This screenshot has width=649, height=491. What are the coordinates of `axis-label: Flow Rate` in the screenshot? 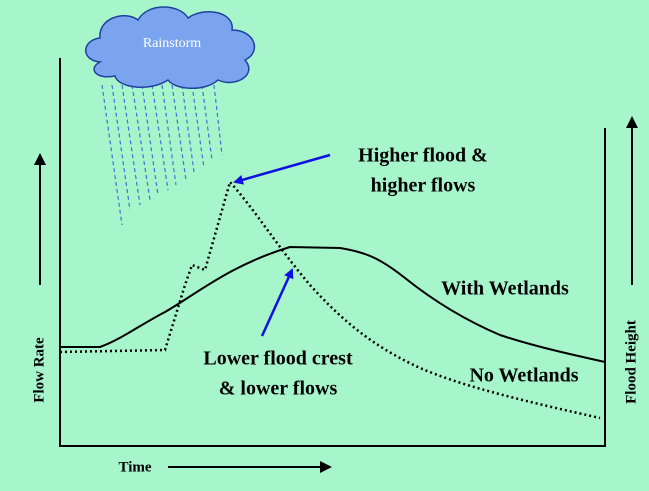 It's located at (39, 370).